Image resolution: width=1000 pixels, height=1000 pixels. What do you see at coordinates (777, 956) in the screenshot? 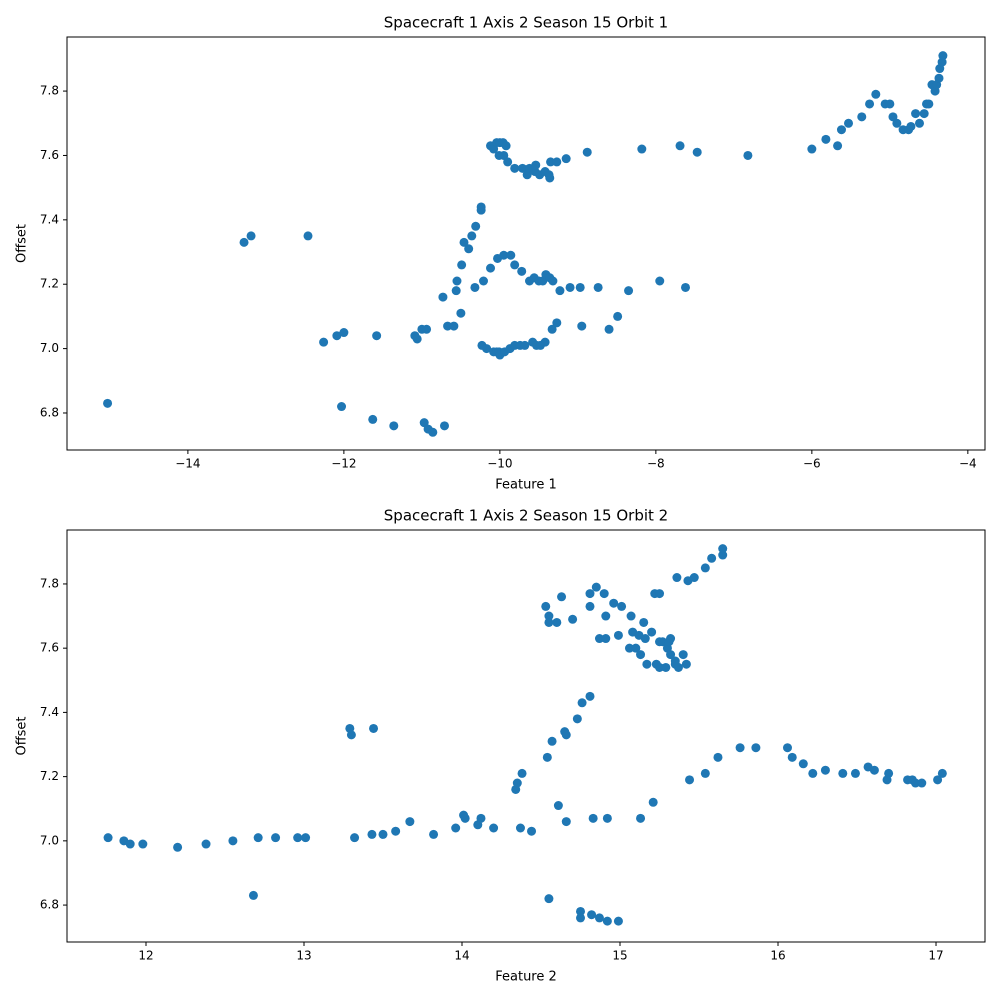
I see `x-tick-label: 16` at bounding box center [777, 956].